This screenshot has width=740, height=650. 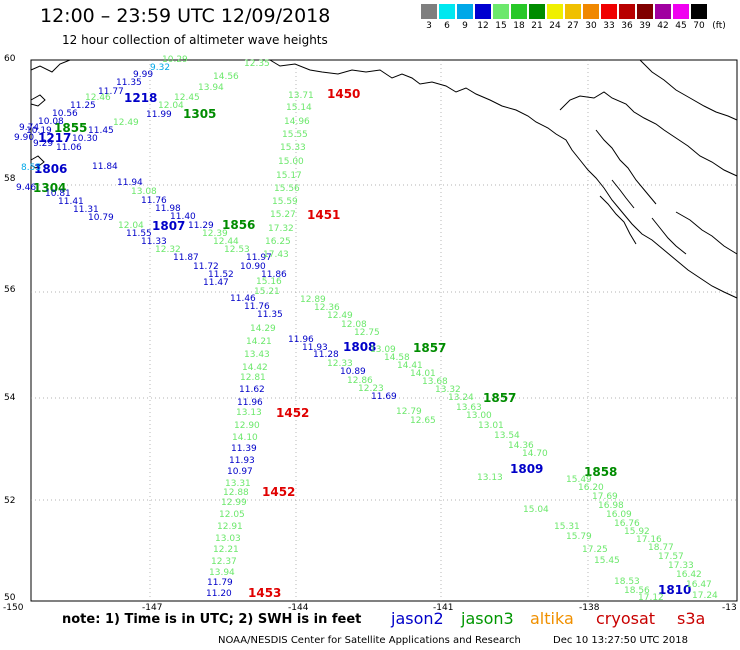 I want to click on swh-value: 12.44, so click(x=226, y=242).